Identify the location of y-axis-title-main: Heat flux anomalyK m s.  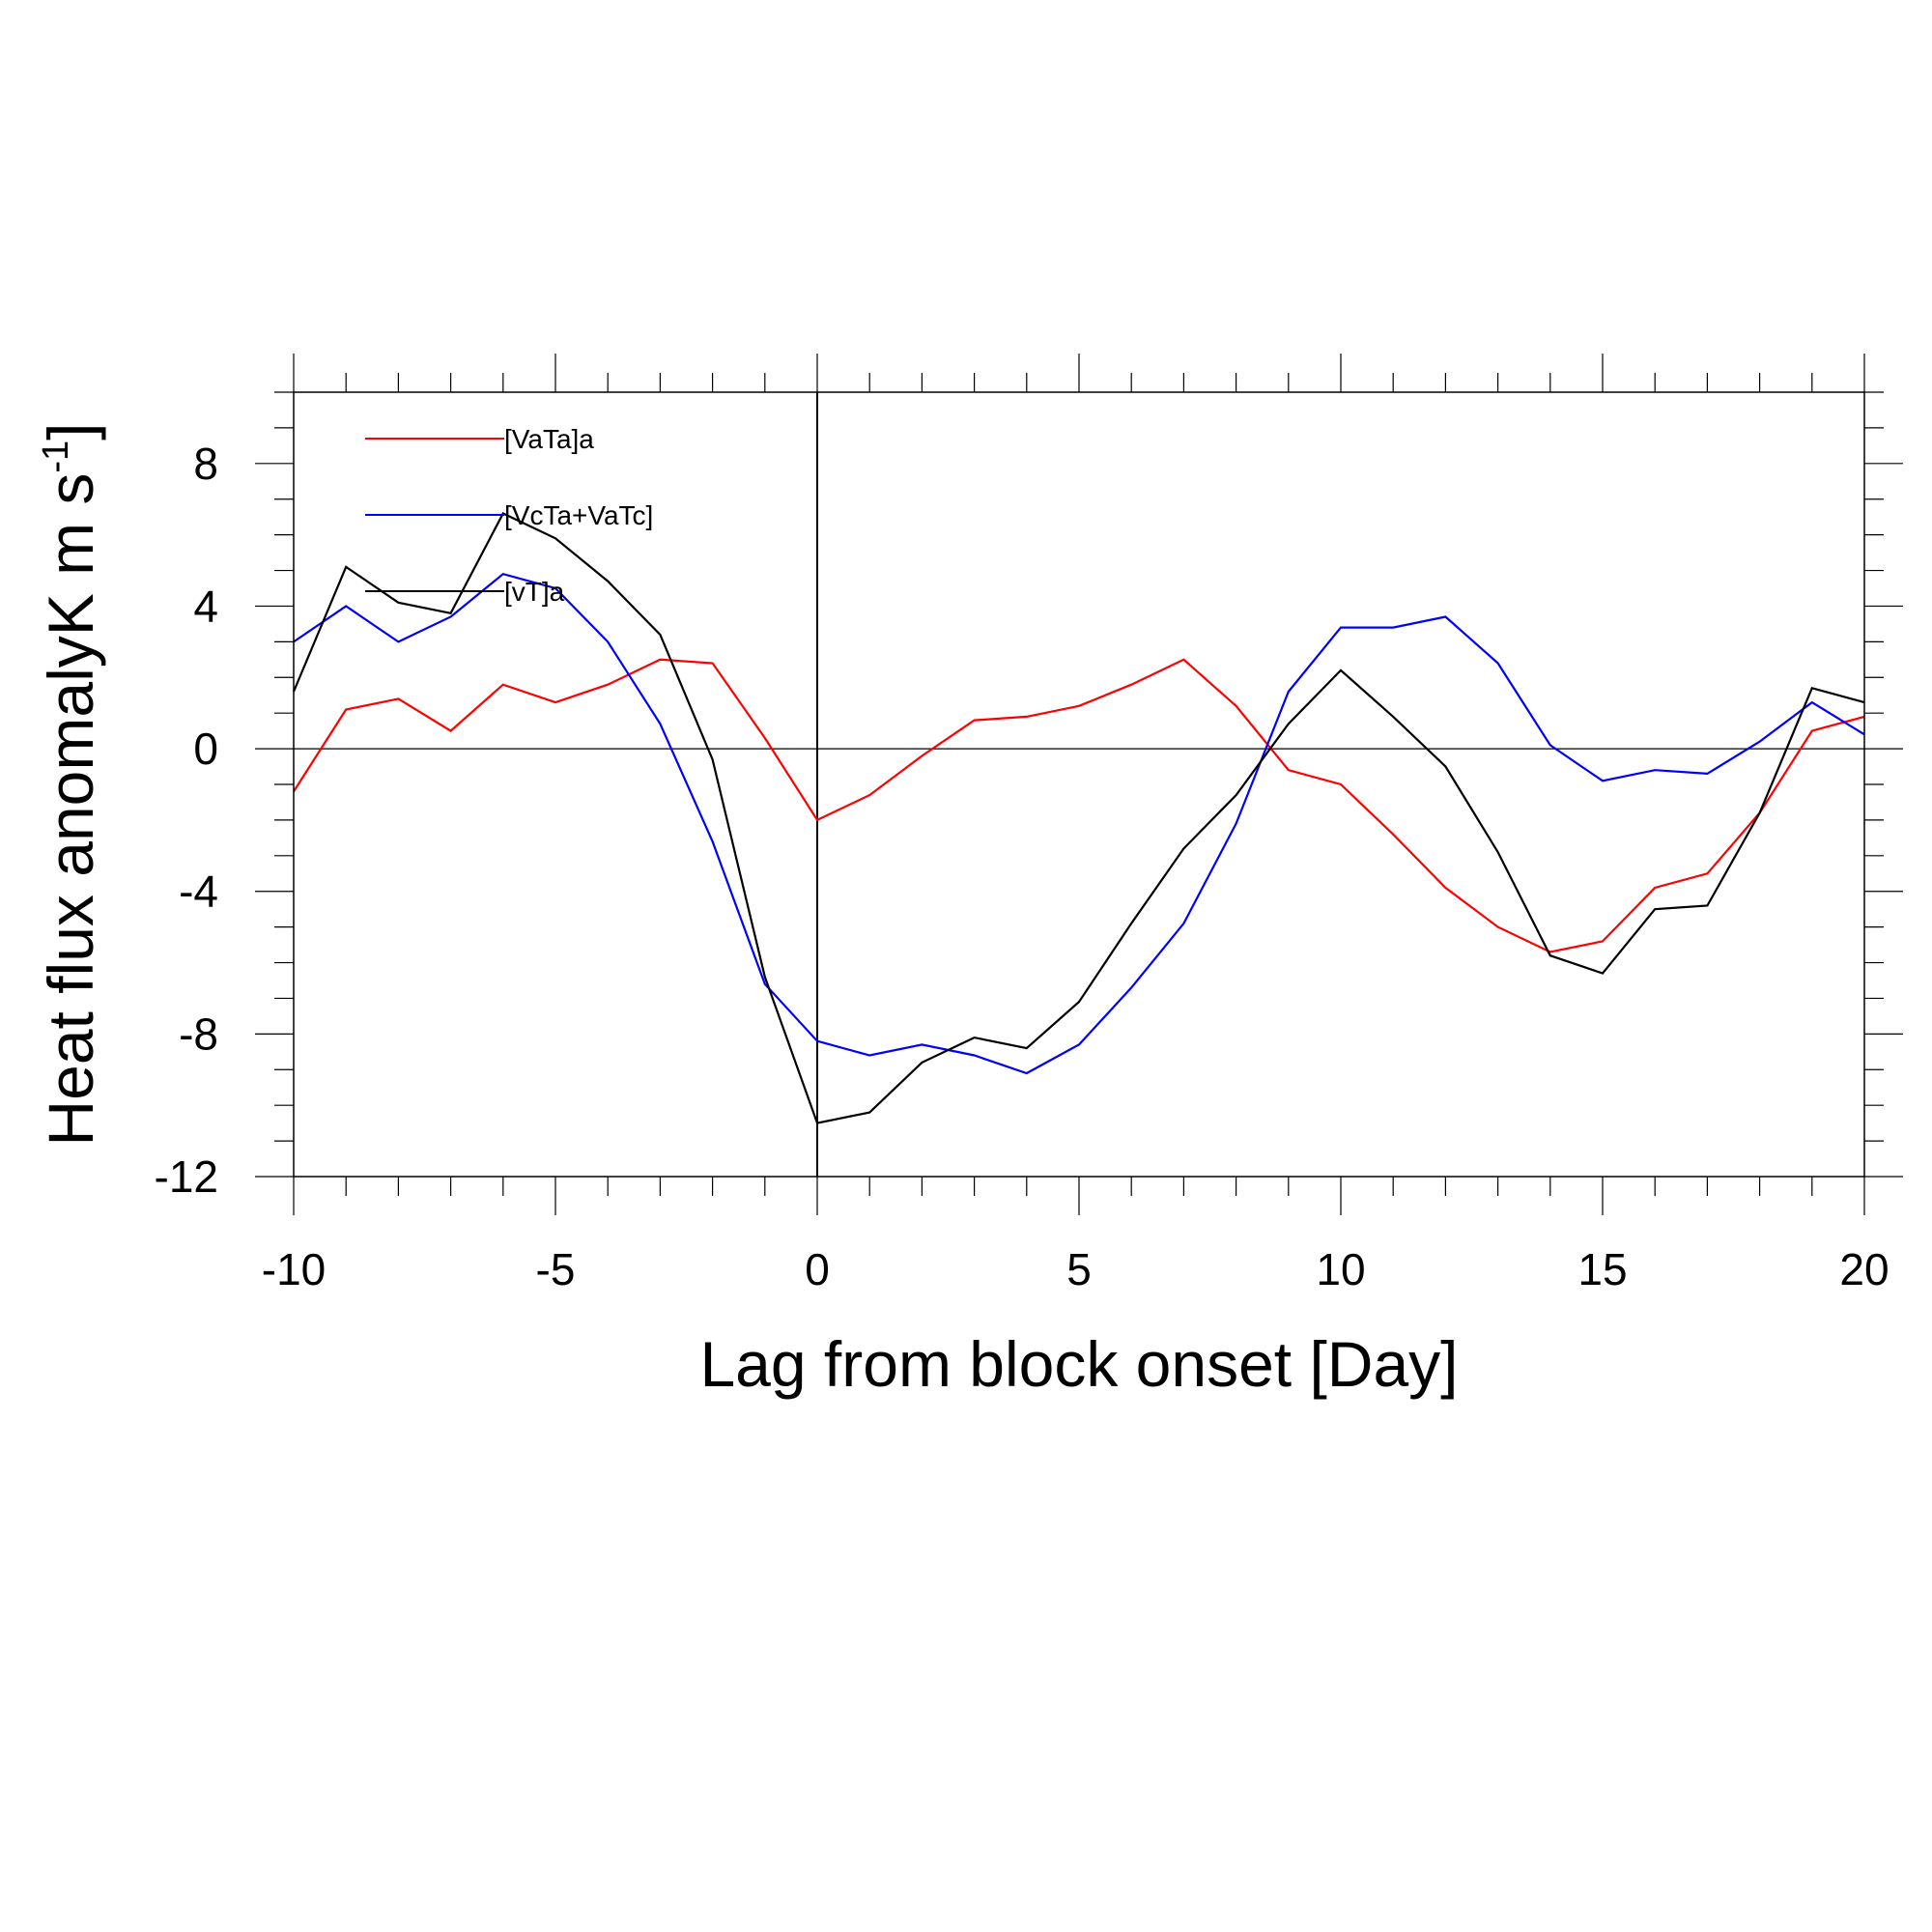
(70, 810).